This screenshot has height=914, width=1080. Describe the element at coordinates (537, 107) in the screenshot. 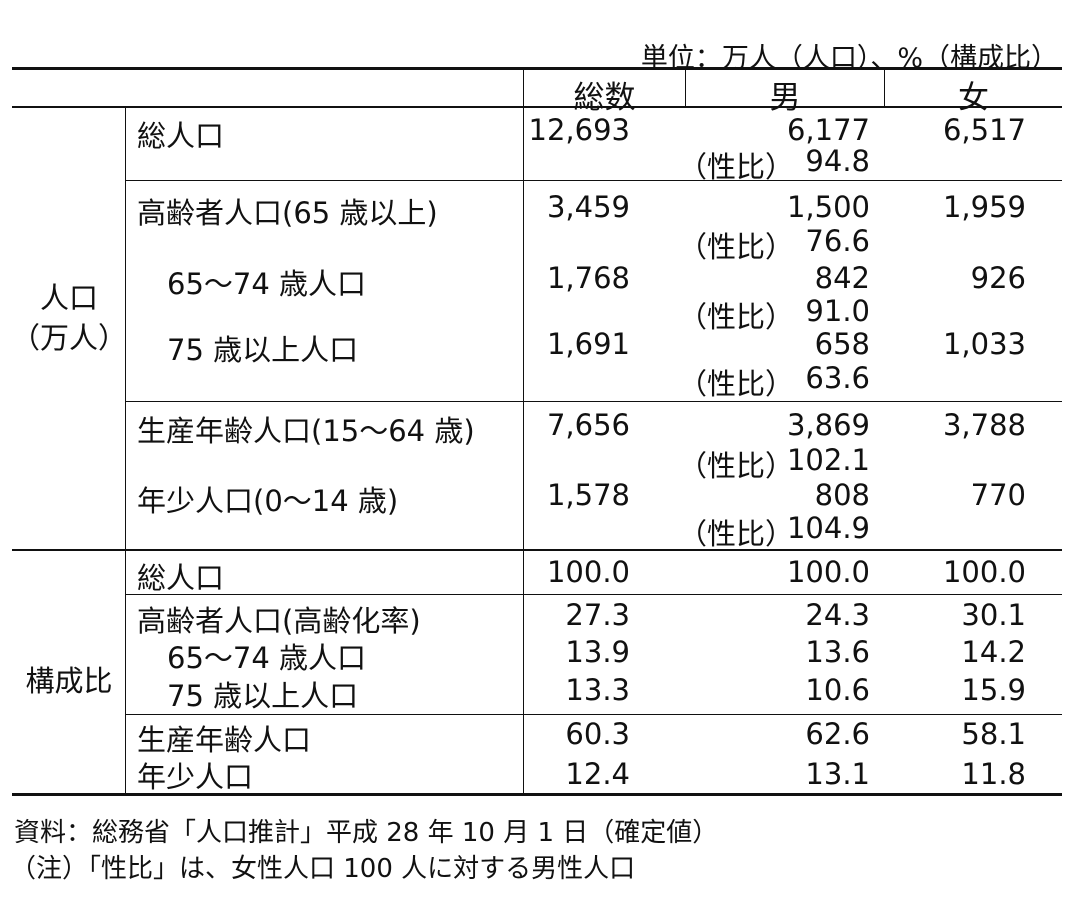

I see `header-bottom-rule` at that location.